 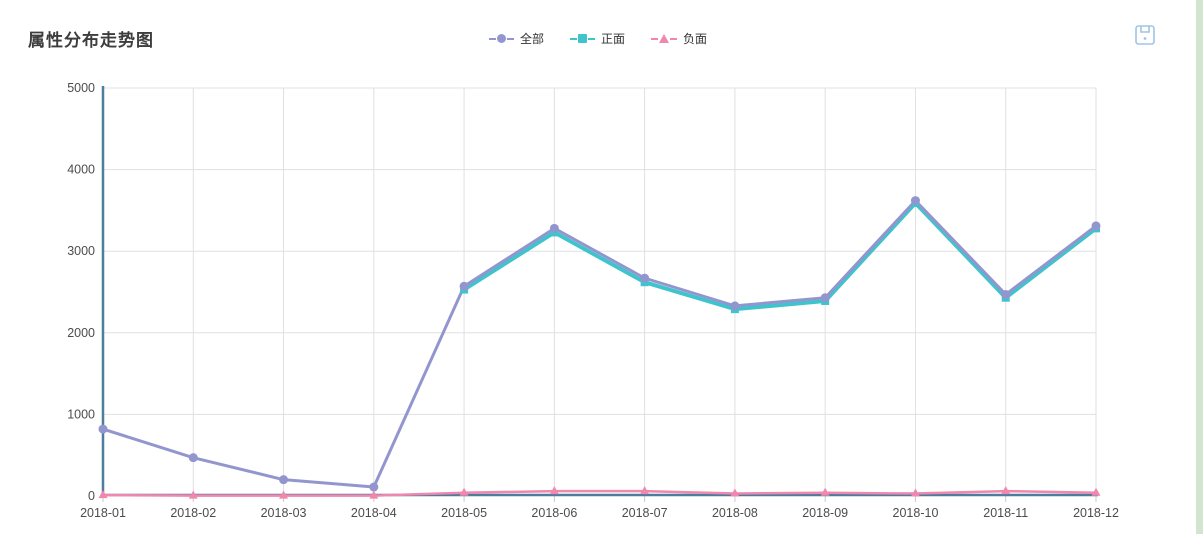 What do you see at coordinates (825, 513) in the screenshot?
I see `x-axis-tick-label: 2018-09` at bounding box center [825, 513].